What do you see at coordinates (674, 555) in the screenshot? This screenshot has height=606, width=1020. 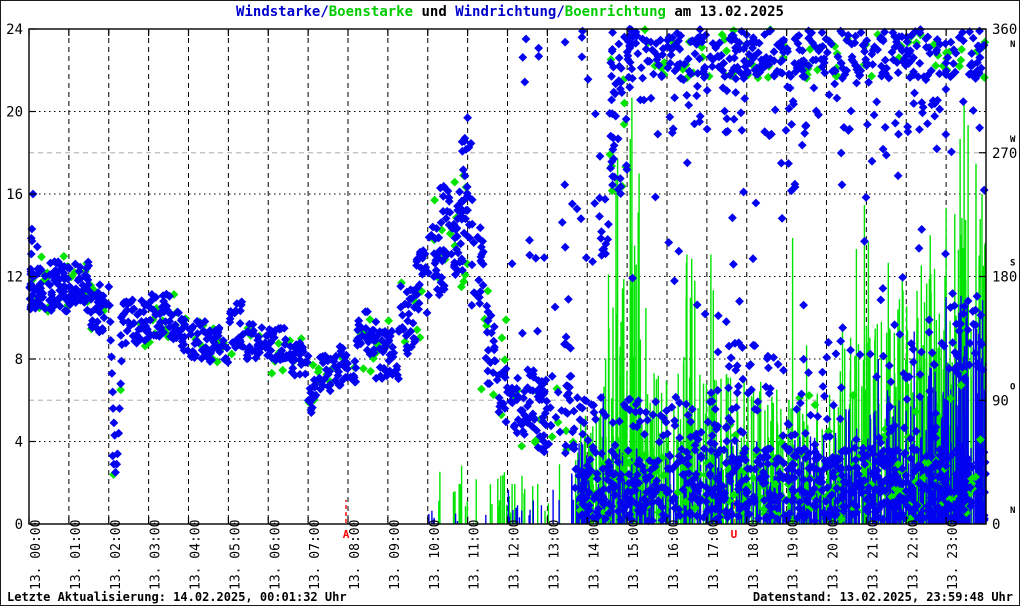 I see `svg-text: 13. 16:00` at bounding box center [674, 555].